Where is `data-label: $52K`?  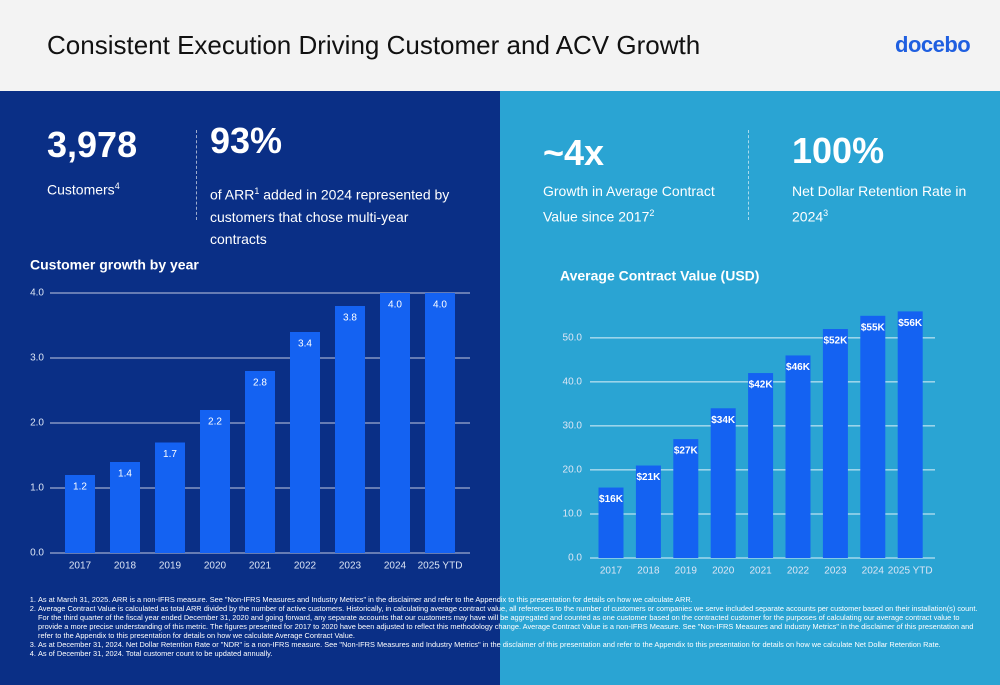
data-label: $52K is located at coordinates (835, 341).